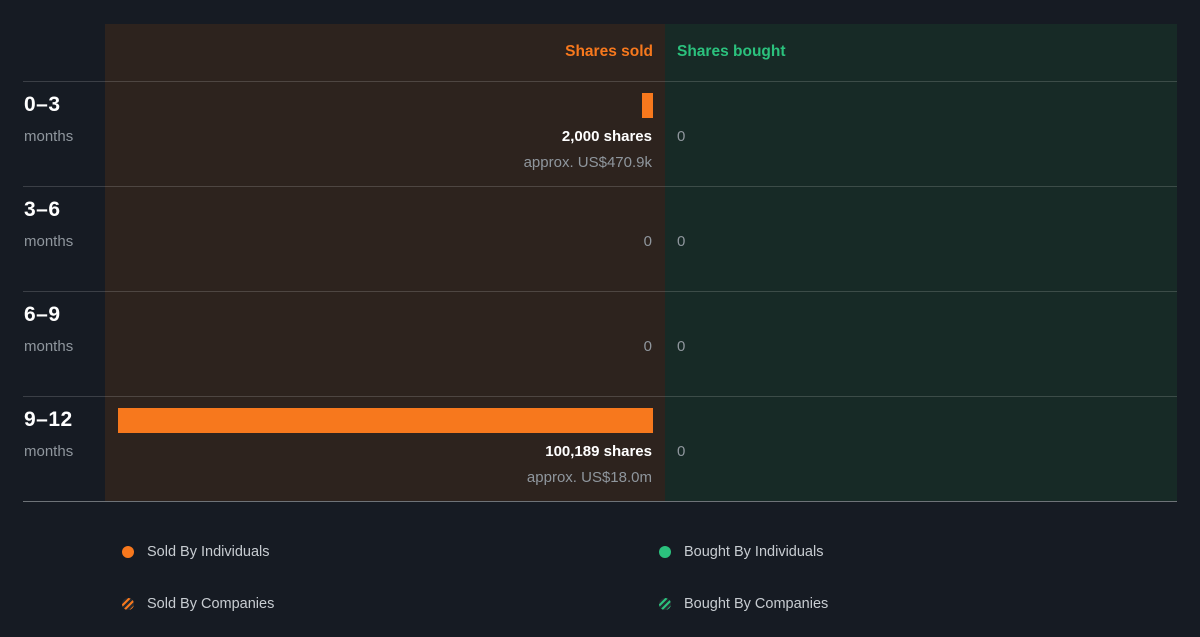  What do you see at coordinates (128, 604) in the screenshot?
I see `sold-companies-hatched-dot-icon` at bounding box center [128, 604].